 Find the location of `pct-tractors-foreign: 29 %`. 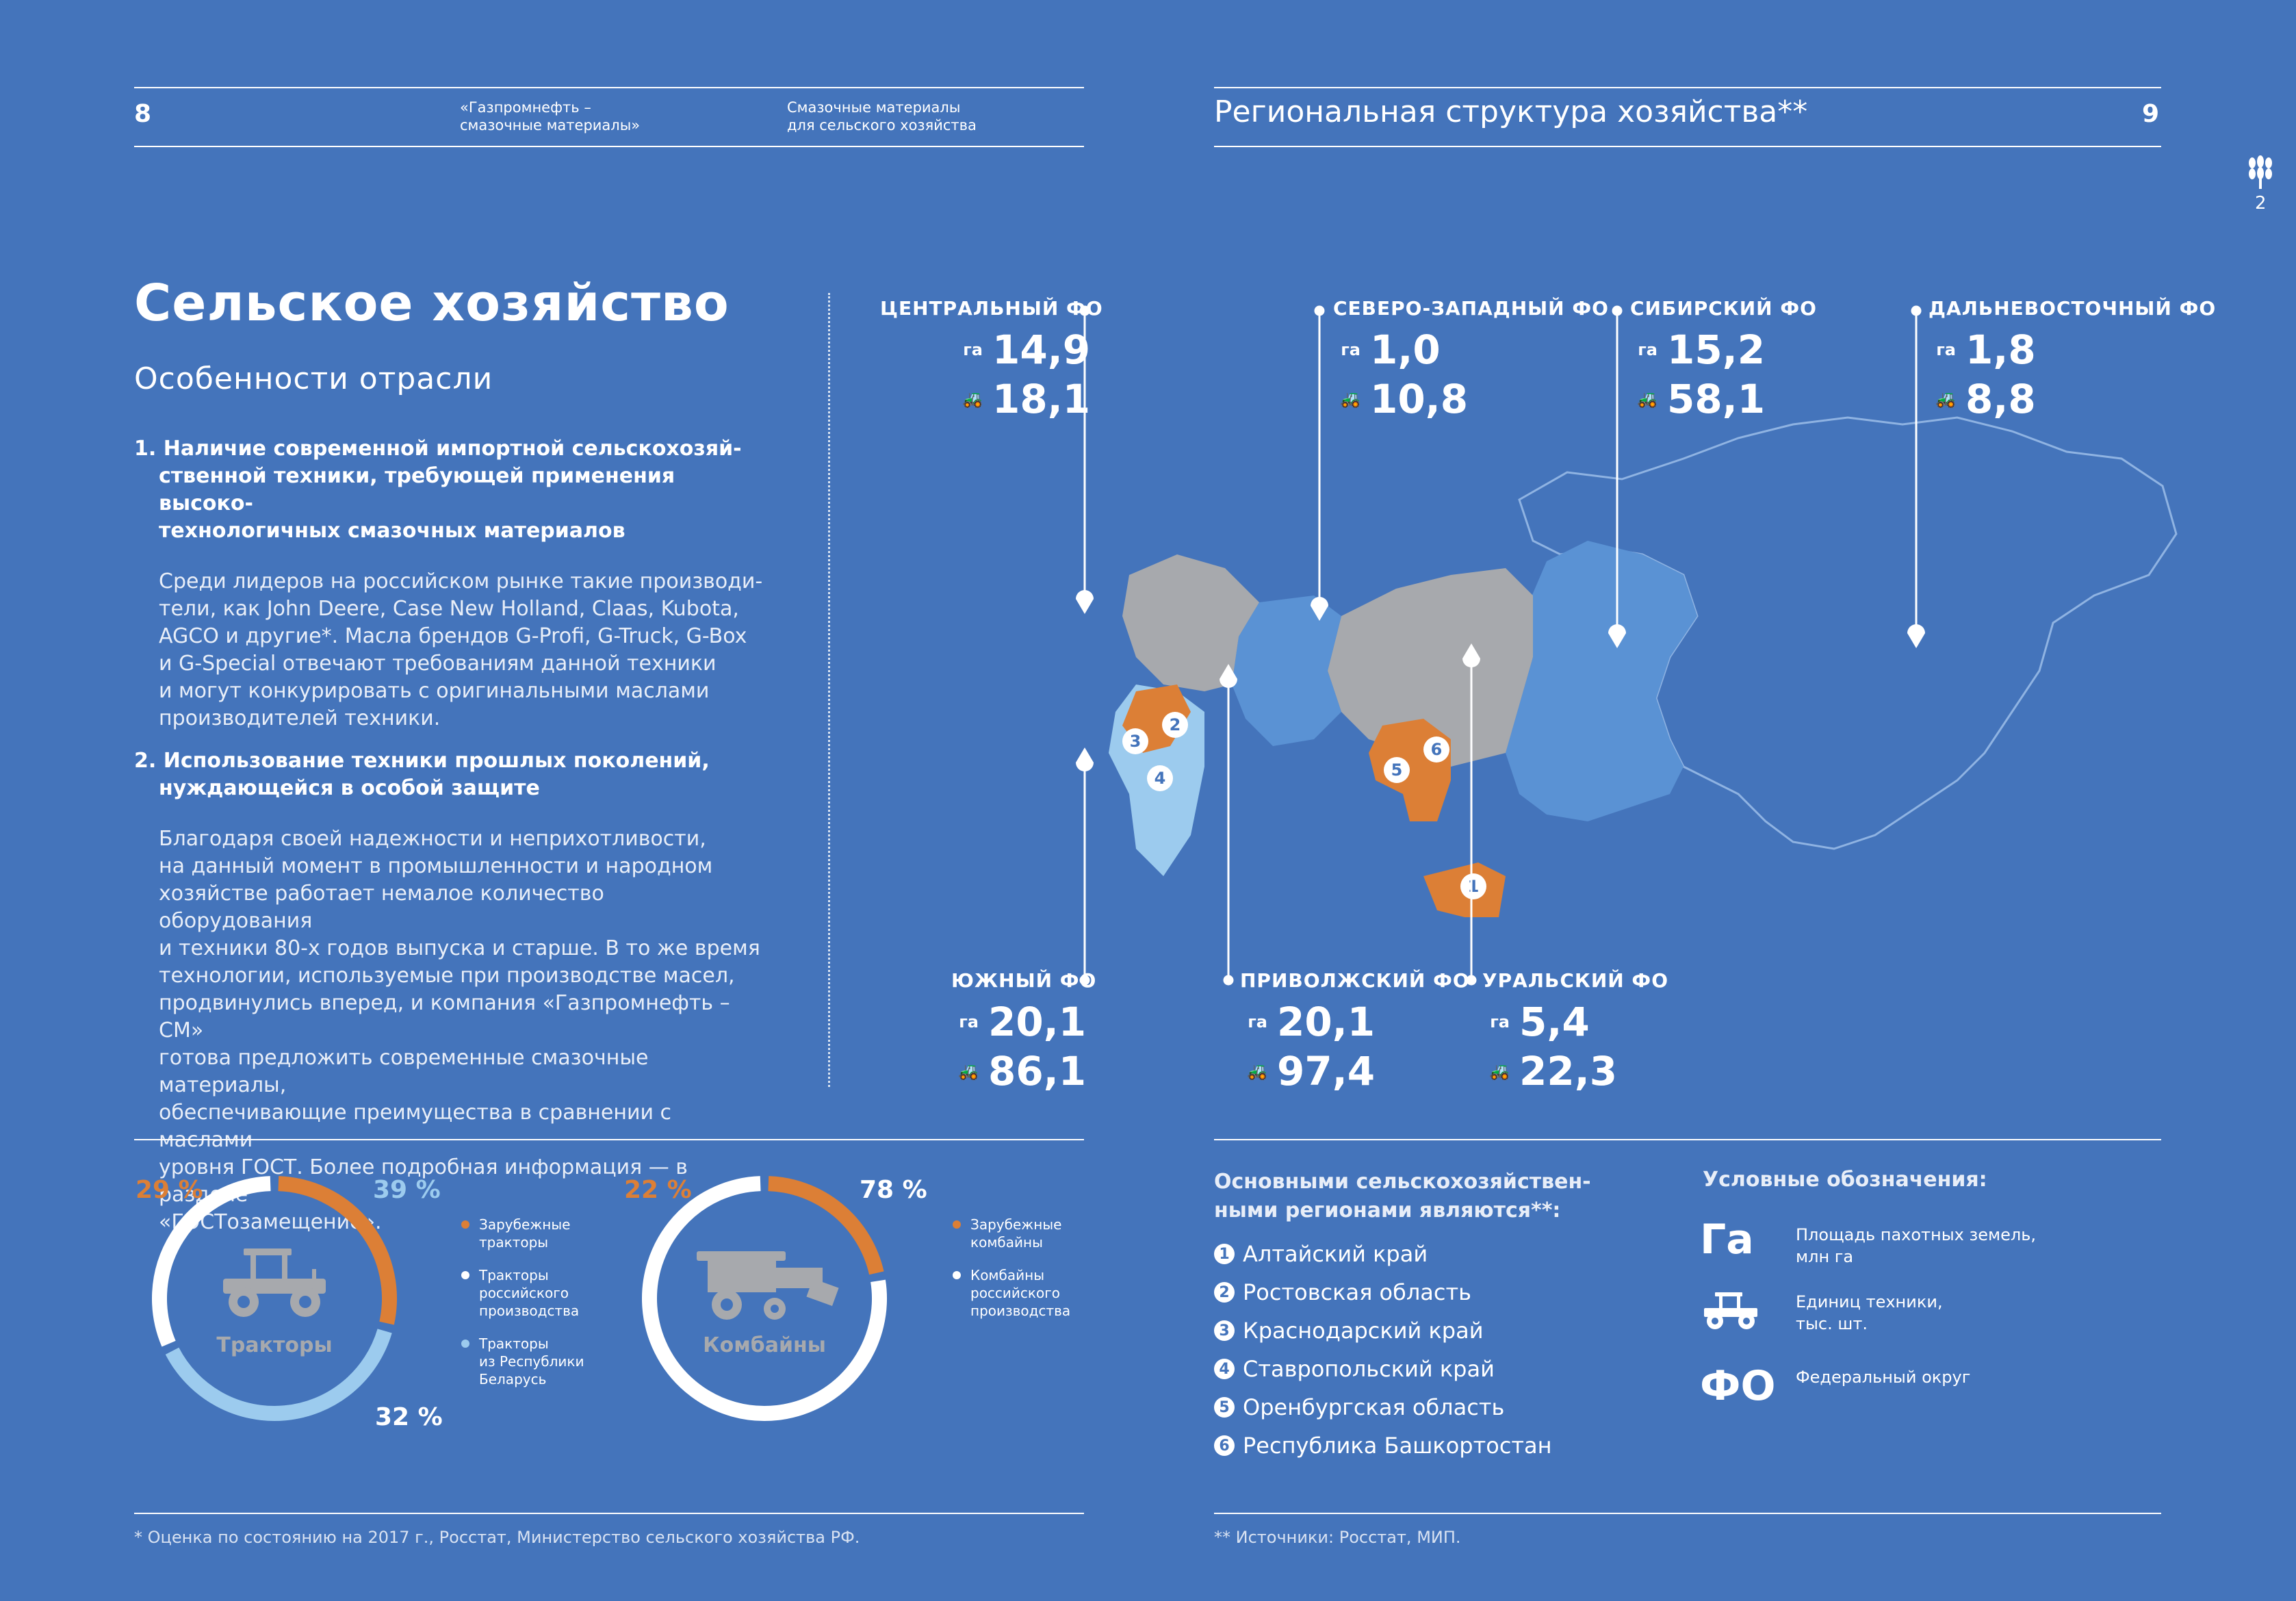

pct-tractors-foreign: 29 % is located at coordinates (169, 1190).